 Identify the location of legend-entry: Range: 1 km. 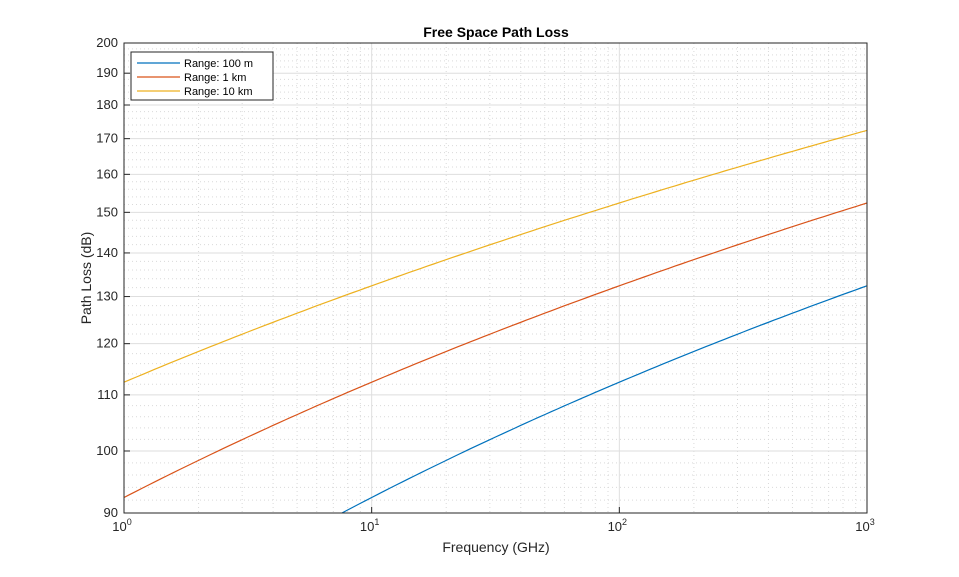
(215, 78).